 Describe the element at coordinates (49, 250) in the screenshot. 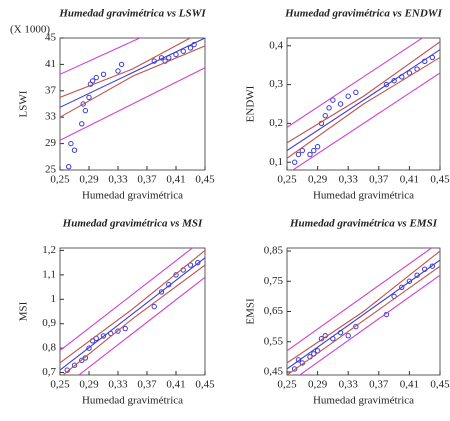

I see `y-tick-label: 1,2` at that location.